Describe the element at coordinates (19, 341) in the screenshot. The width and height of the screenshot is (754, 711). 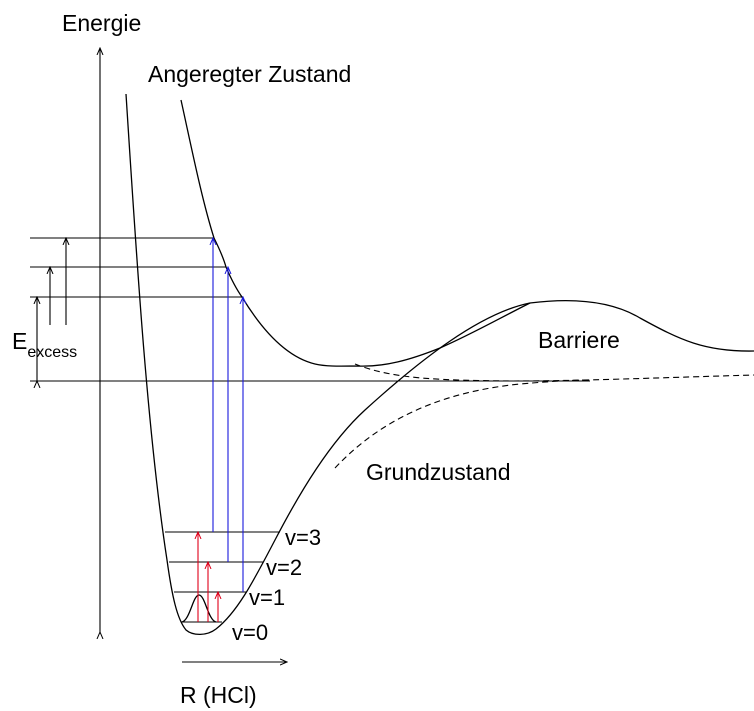
I see `excess-energy-main: E` at that location.